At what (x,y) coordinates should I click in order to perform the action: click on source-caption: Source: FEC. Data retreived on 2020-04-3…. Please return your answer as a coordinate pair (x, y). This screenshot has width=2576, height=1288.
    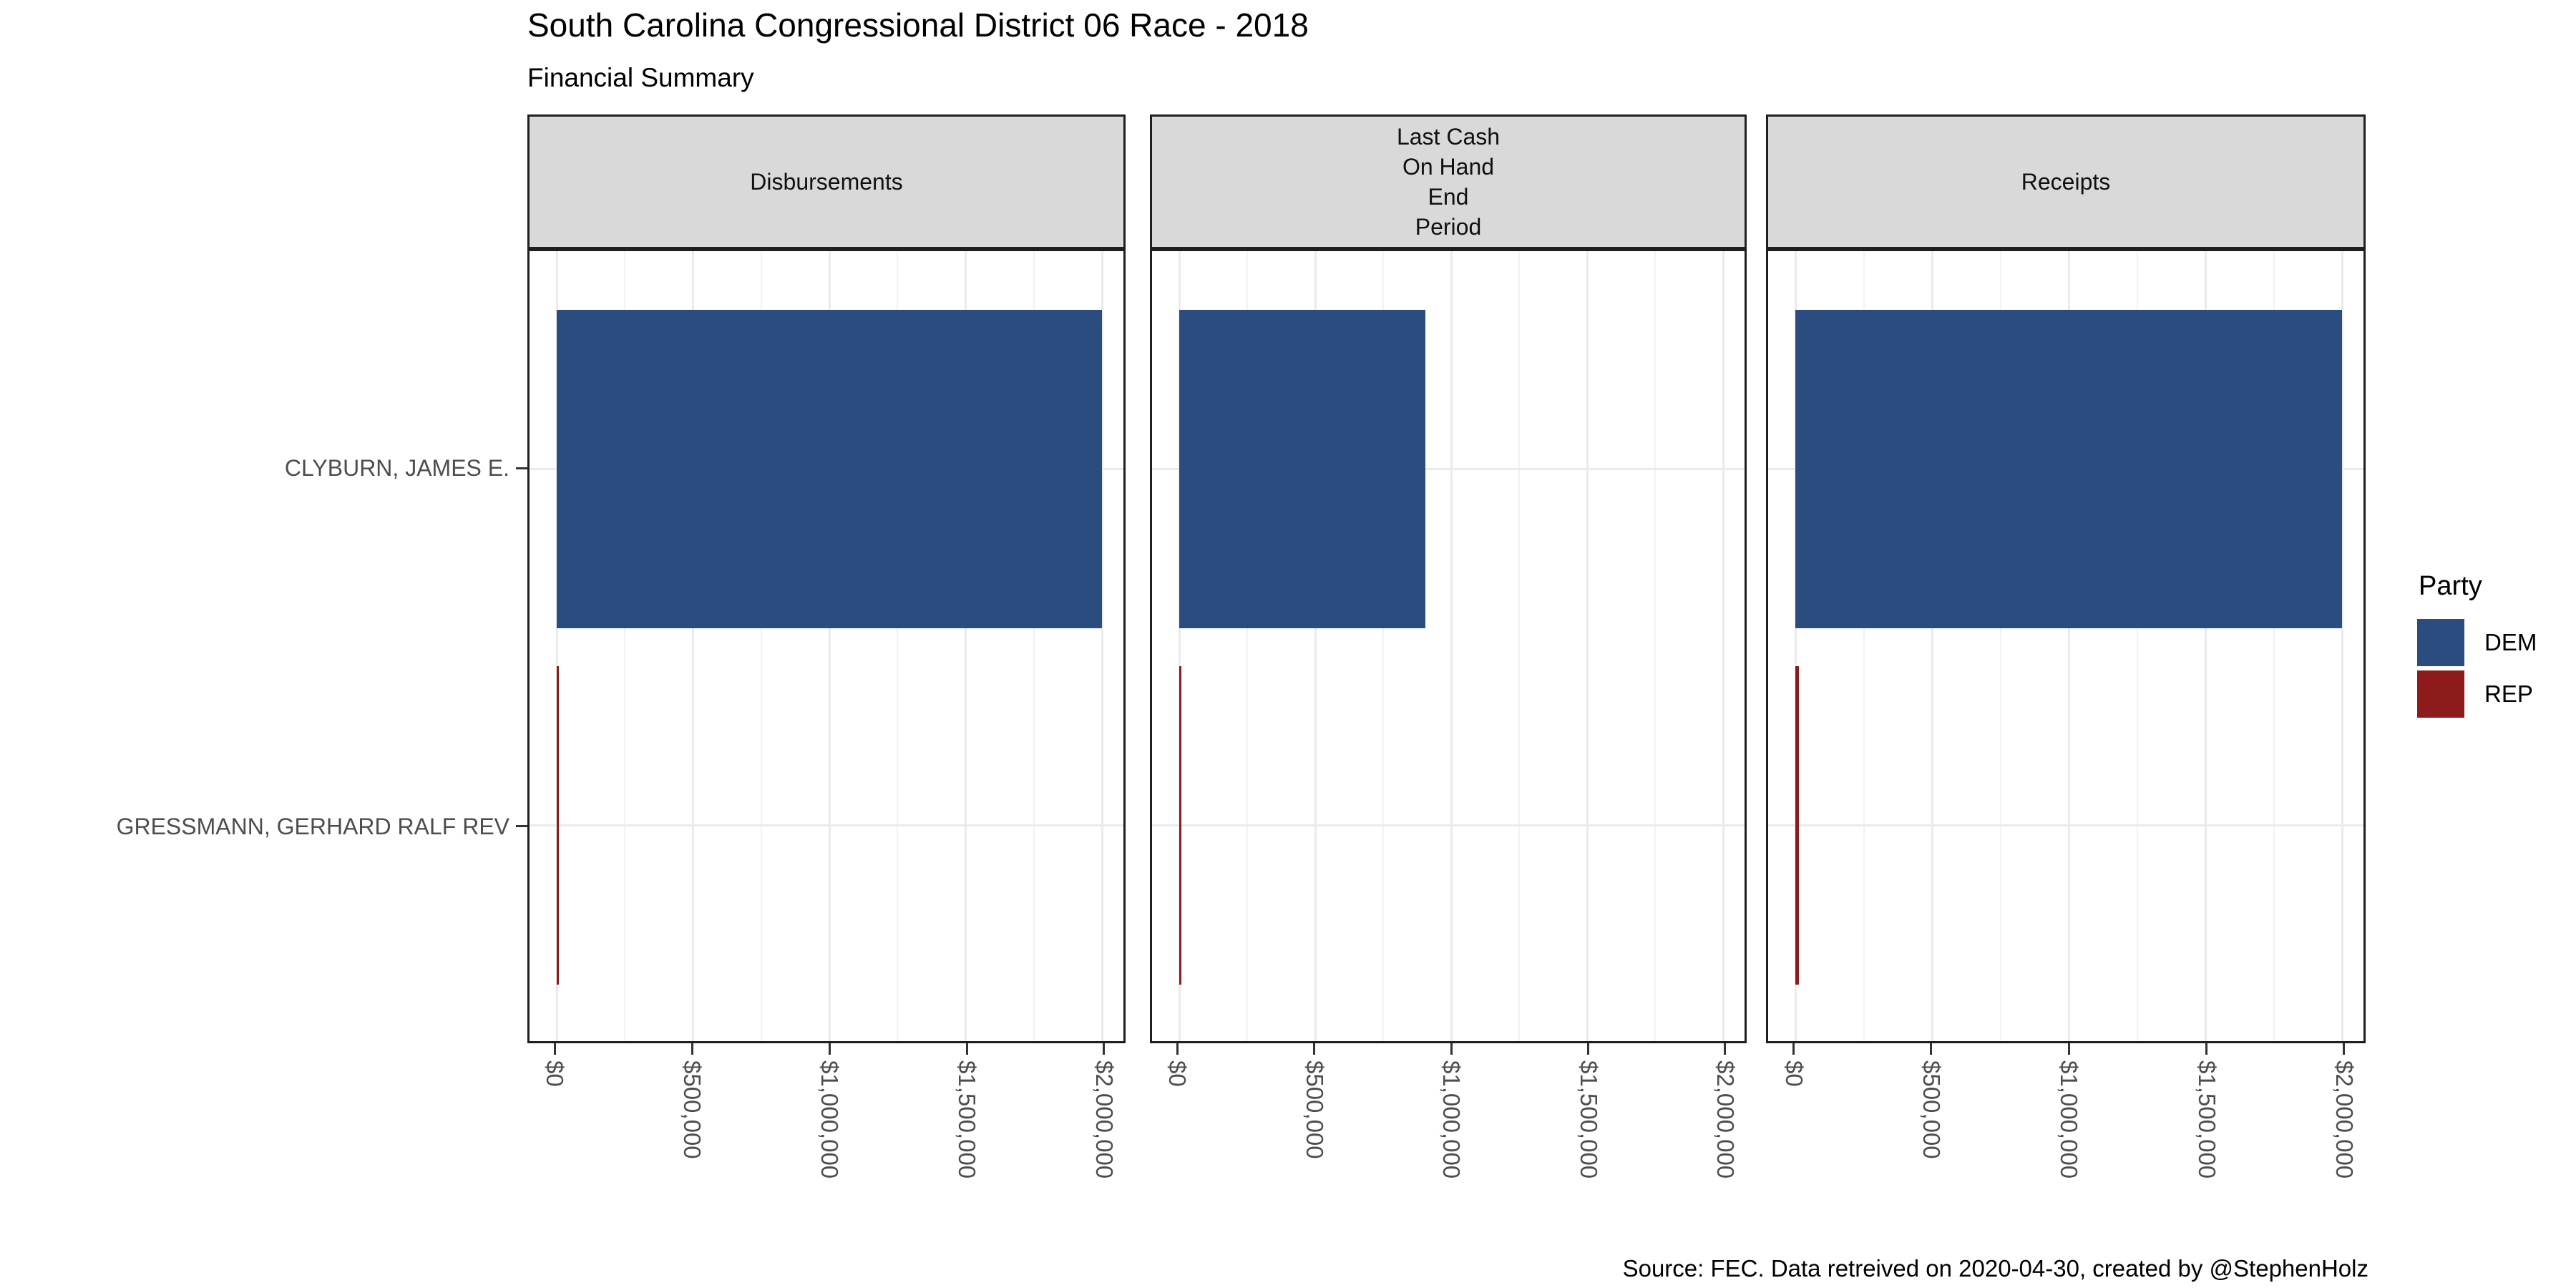
    Looking at the image, I should click on (1995, 1268).